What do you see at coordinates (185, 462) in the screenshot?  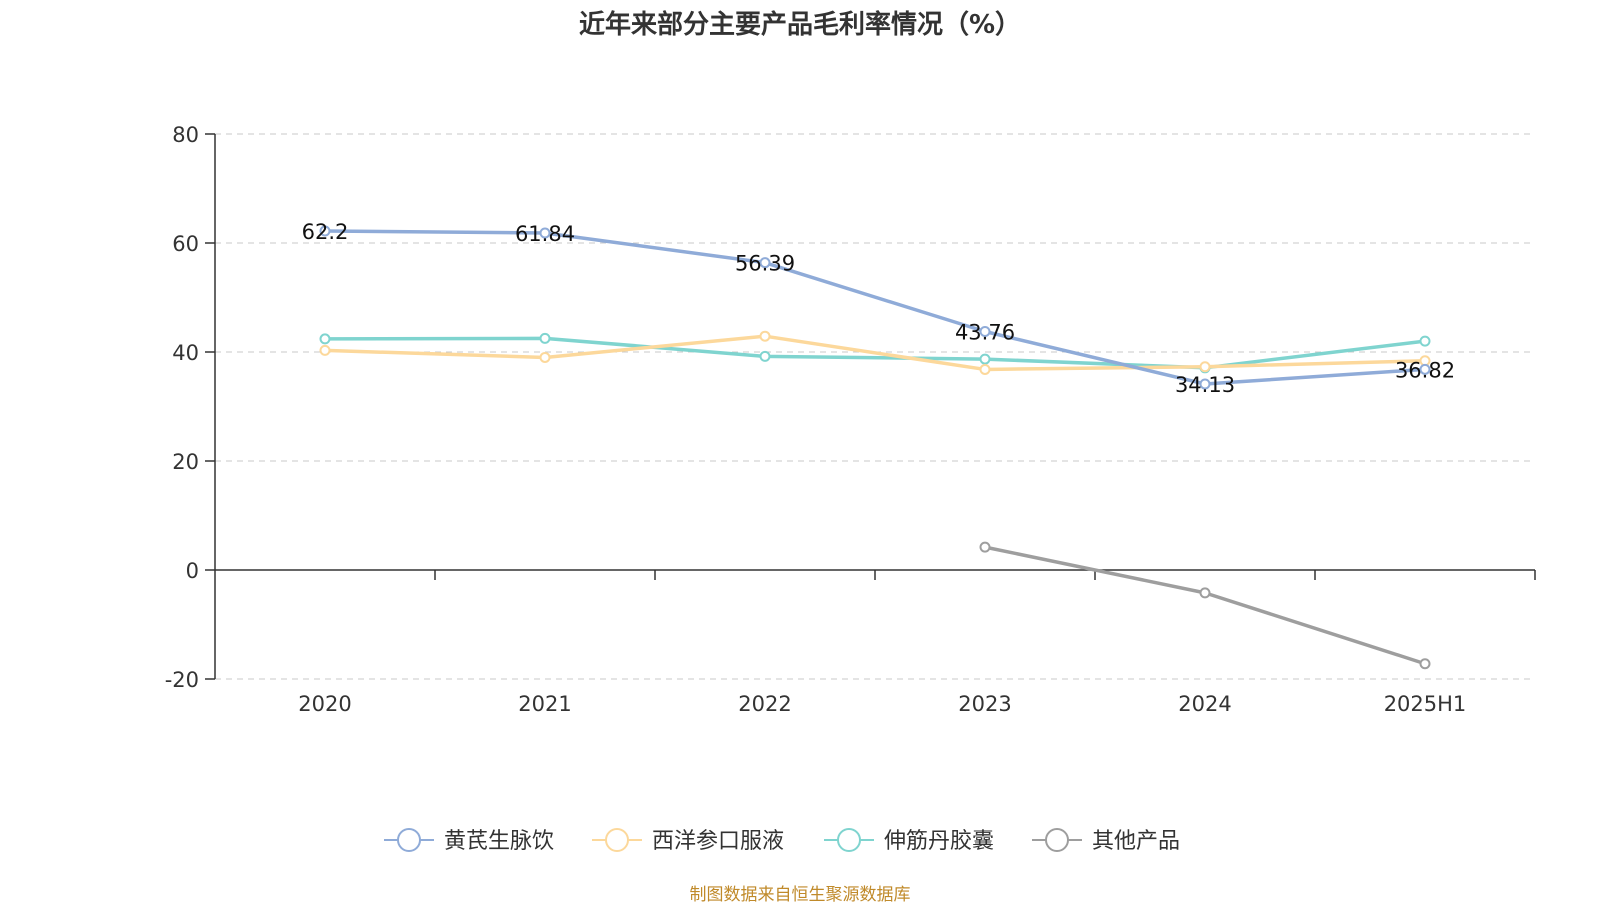 I see `y-tick-label: 20` at bounding box center [185, 462].